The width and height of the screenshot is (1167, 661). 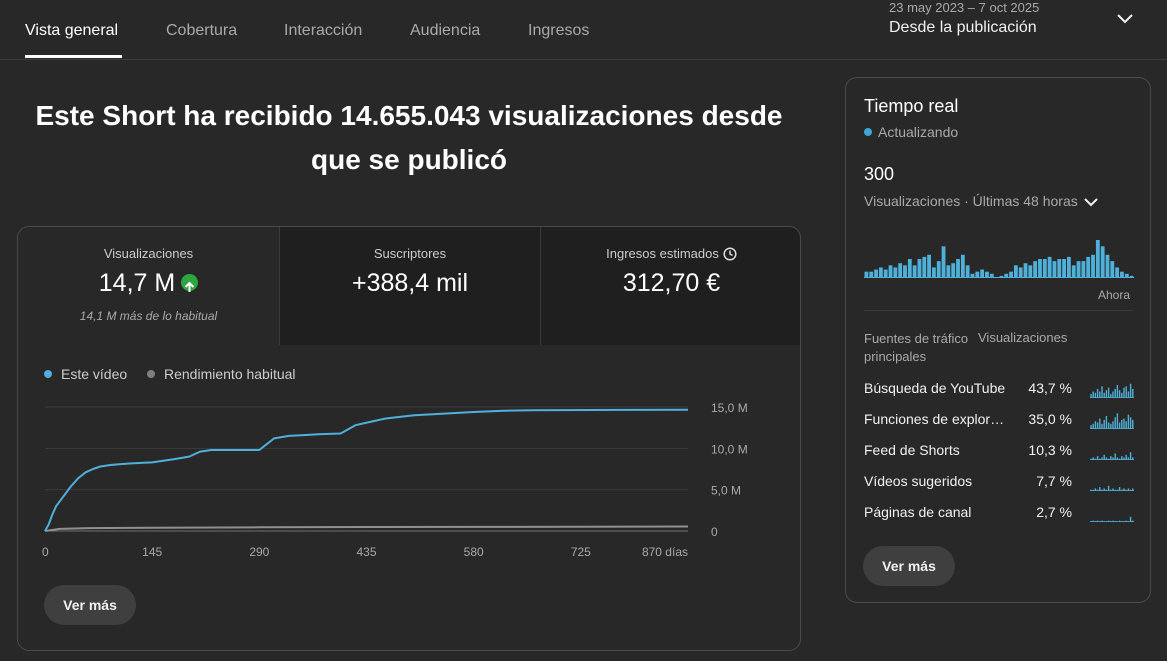 I want to click on realtime-see-more-button: Ver más, so click(x=909, y=566).